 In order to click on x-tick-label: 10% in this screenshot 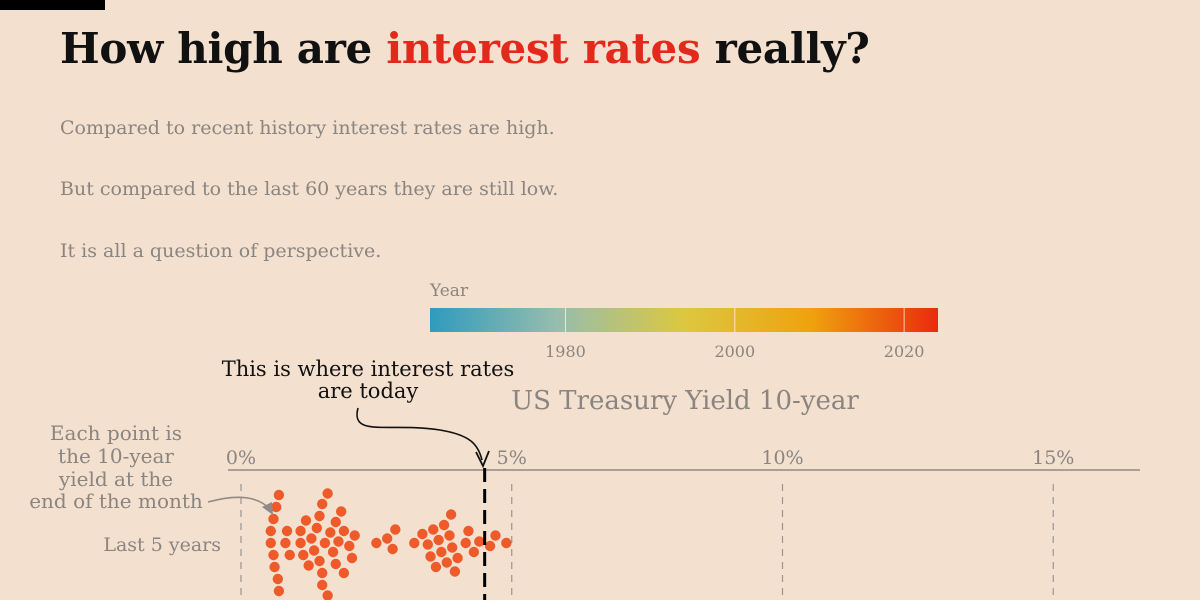, I will do `click(782, 458)`.